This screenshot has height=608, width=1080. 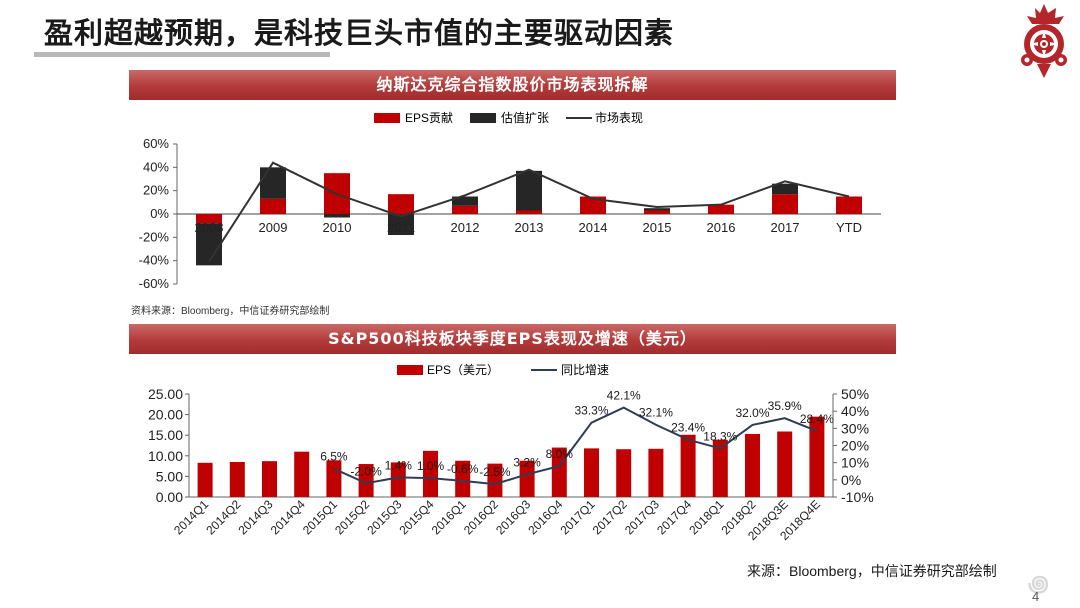 I want to click on x-tick-label: 2018Q1, so click(x=706, y=517).